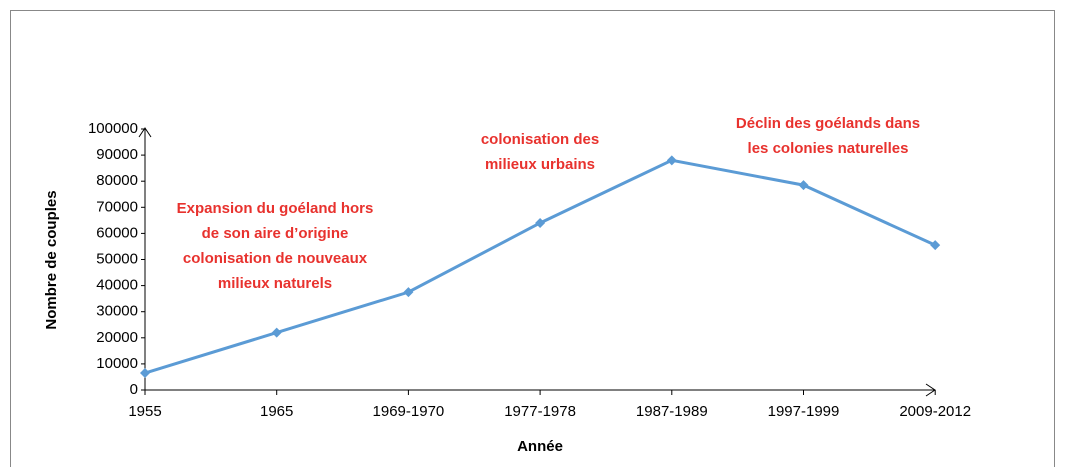  I want to click on annotation: colonisation des, so click(540, 139).